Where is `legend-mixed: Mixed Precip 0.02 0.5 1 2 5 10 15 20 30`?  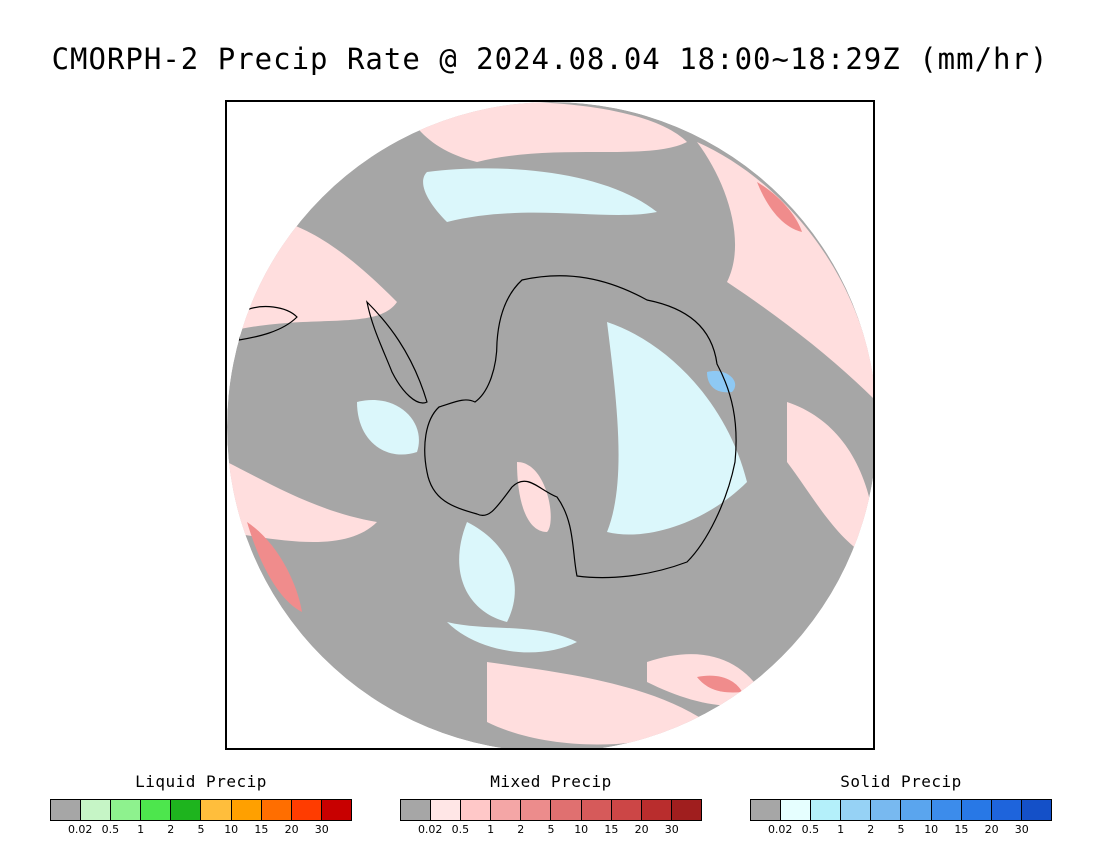 legend-mixed: Mixed Precip 0.02 0.5 1 2 5 10 15 20 30 is located at coordinates (551, 804).